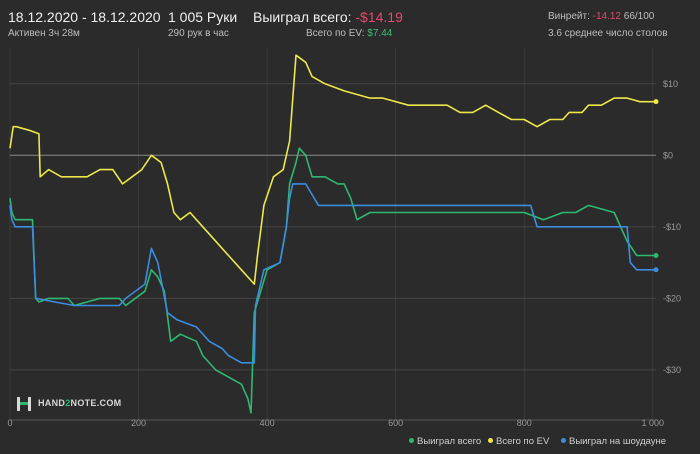  I want to click on active-duration: Активен 3ч 28м, so click(44, 33).